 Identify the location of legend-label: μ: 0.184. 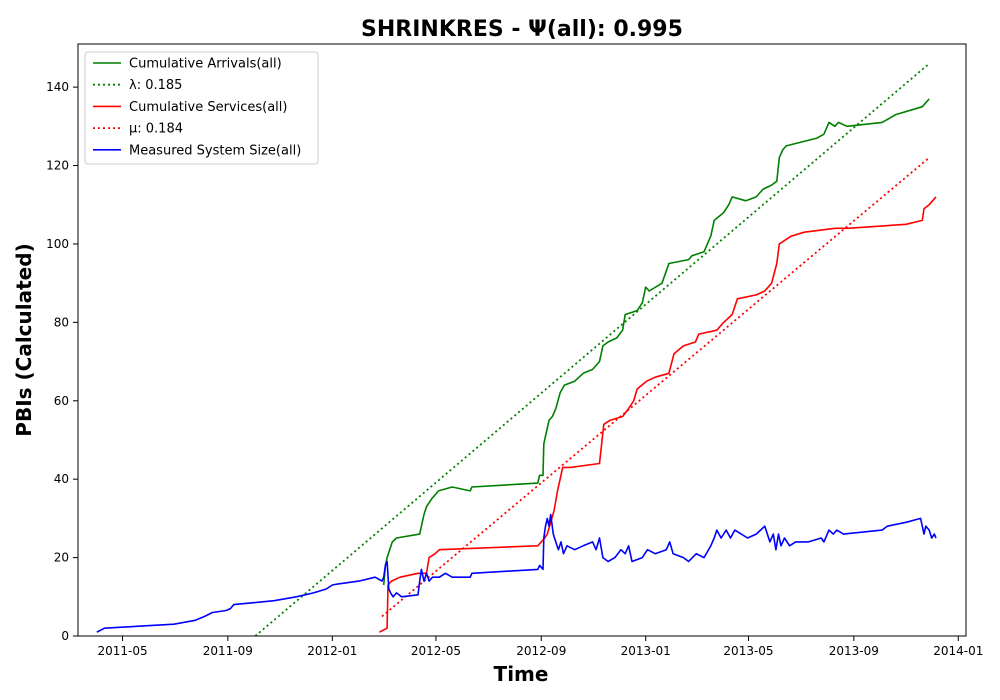
(156, 129).